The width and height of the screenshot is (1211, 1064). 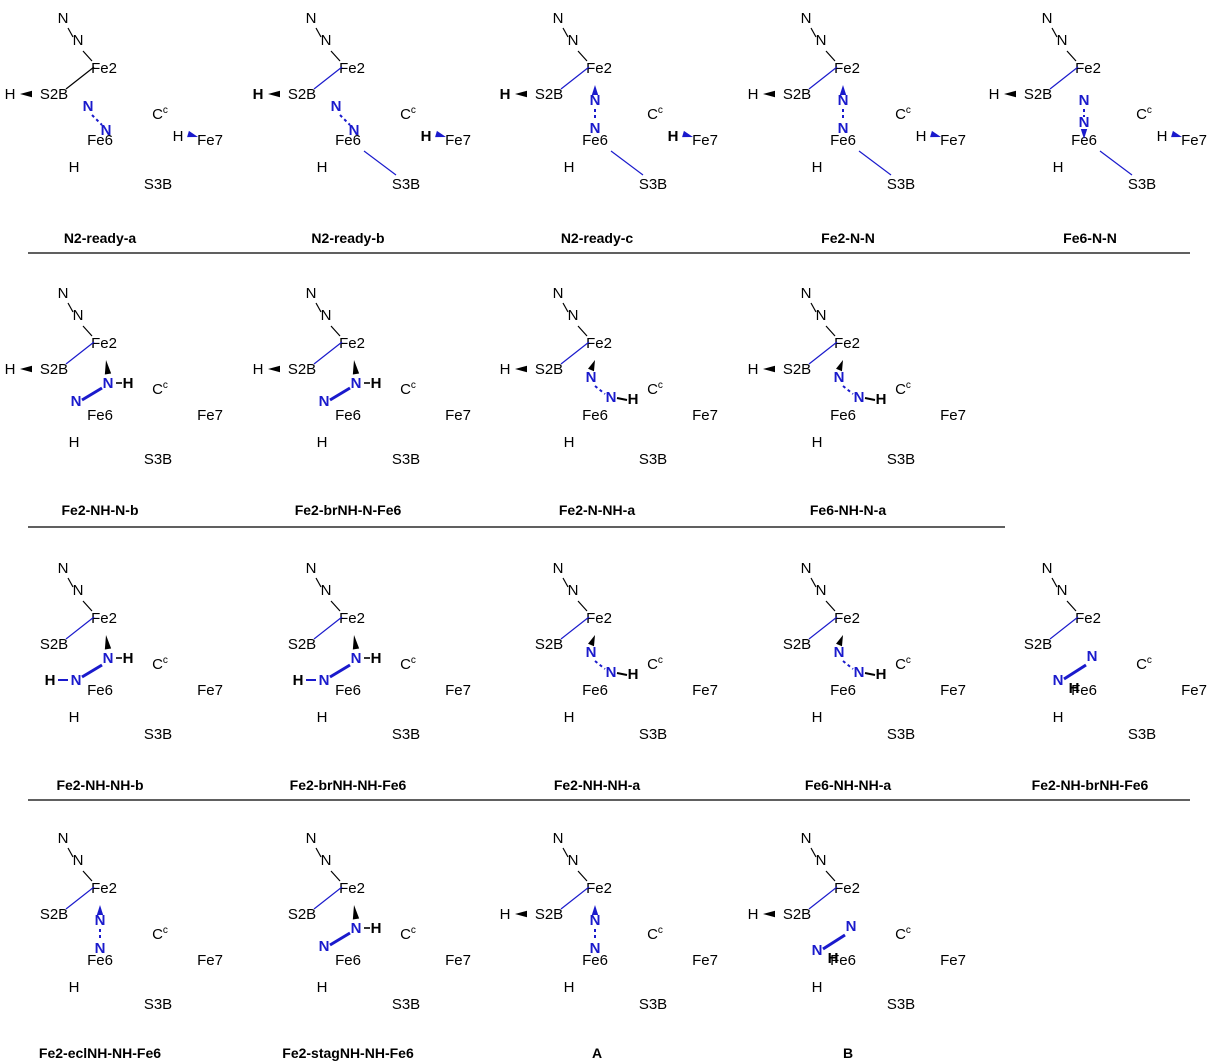 What do you see at coordinates (597, 238) in the screenshot?
I see `structure-label: N2-ready-c` at bounding box center [597, 238].